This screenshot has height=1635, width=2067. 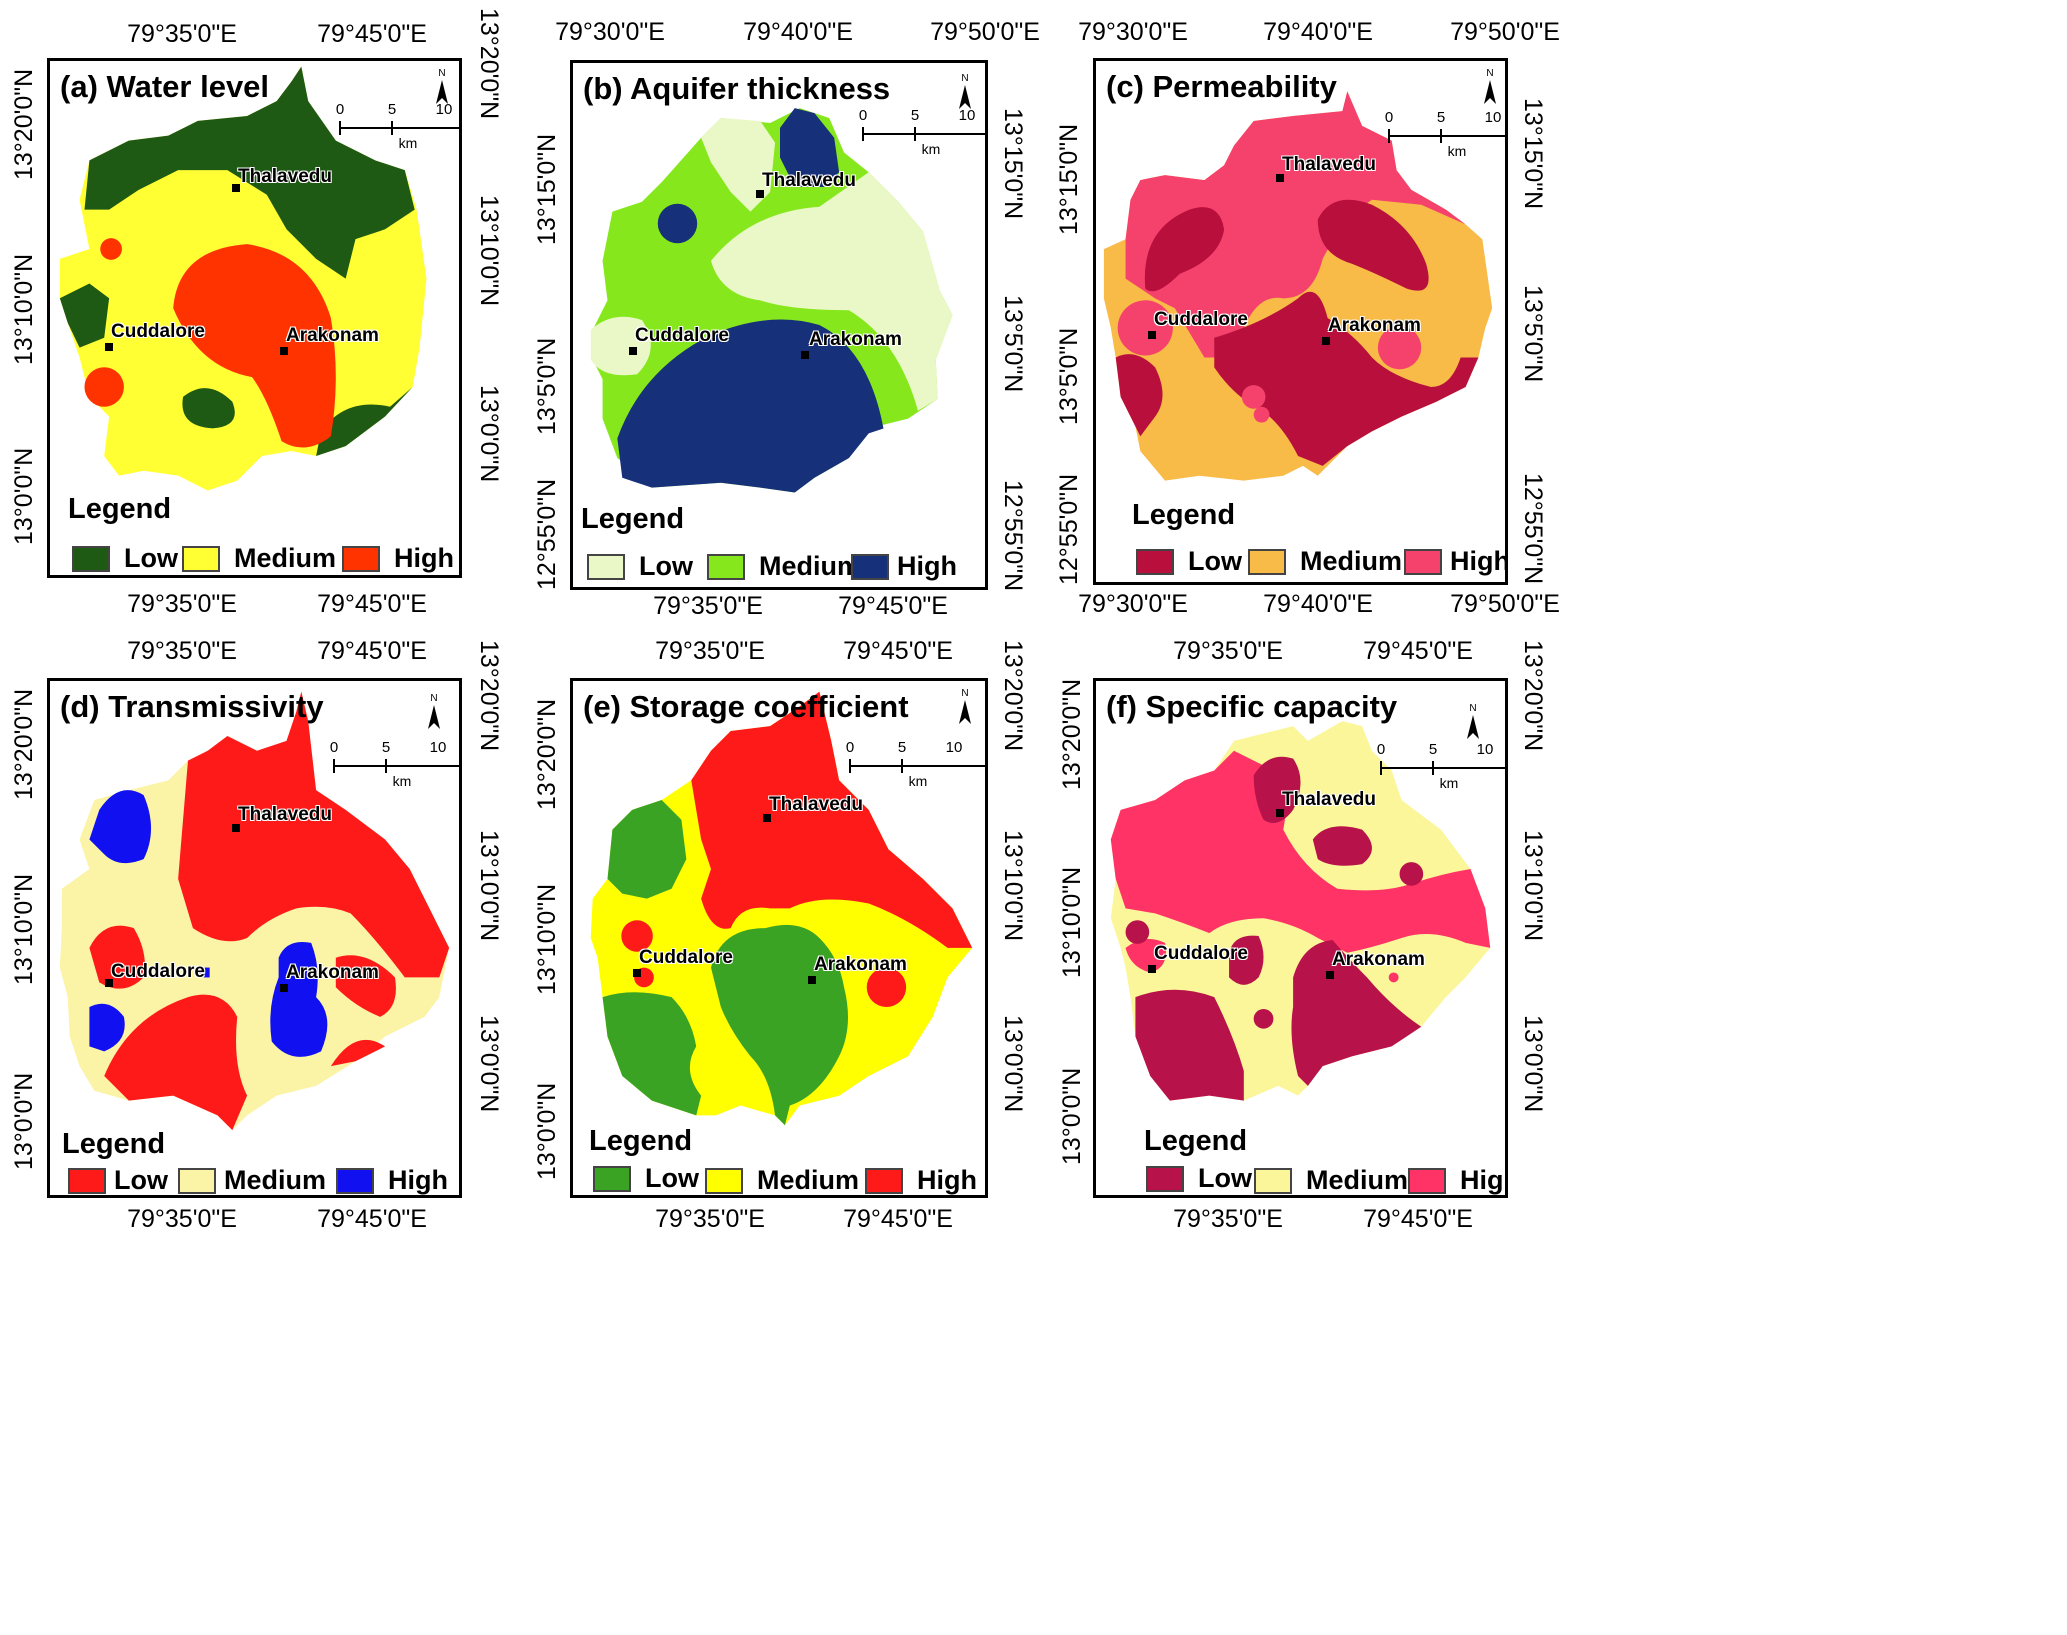 What do you see at coordinates (165, 86) in the screenshot?
I see `panel-title: (a) Water level` at bounding box center [165, 86].